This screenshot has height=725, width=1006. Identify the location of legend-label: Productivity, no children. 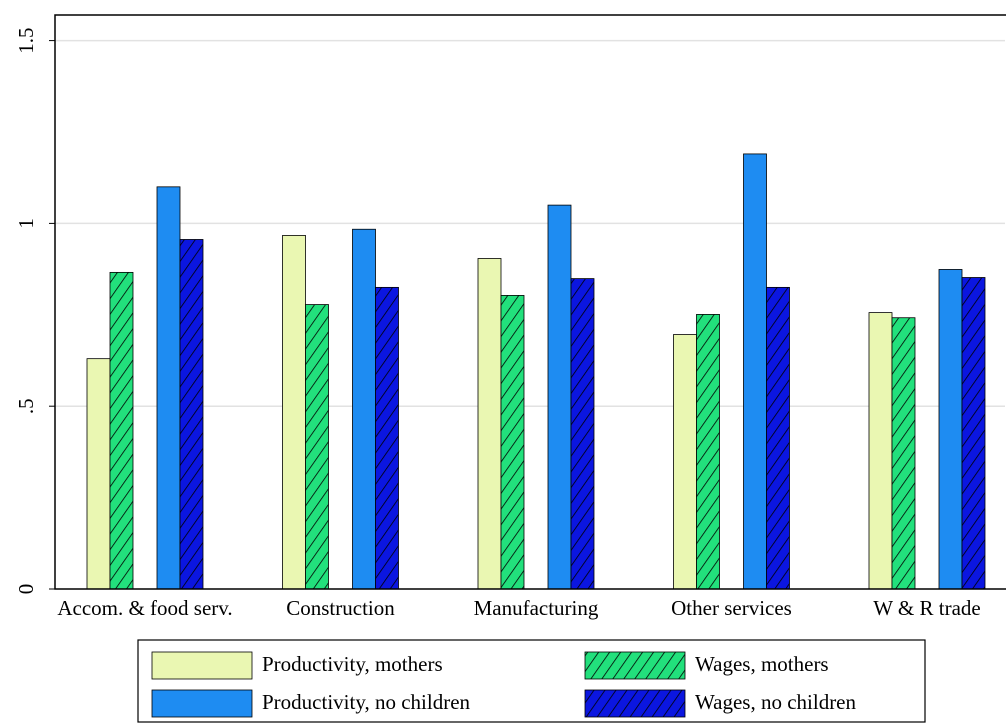
(366, 702).